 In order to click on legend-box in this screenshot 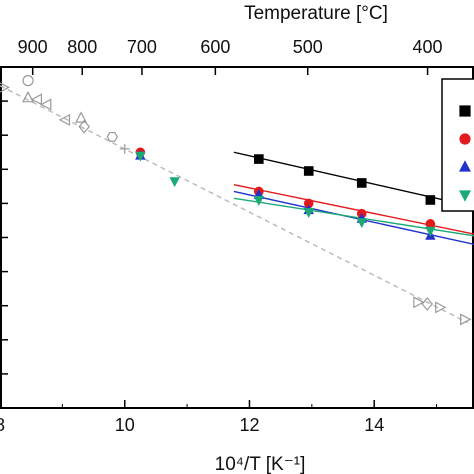, I will do `click(457, 145)`.